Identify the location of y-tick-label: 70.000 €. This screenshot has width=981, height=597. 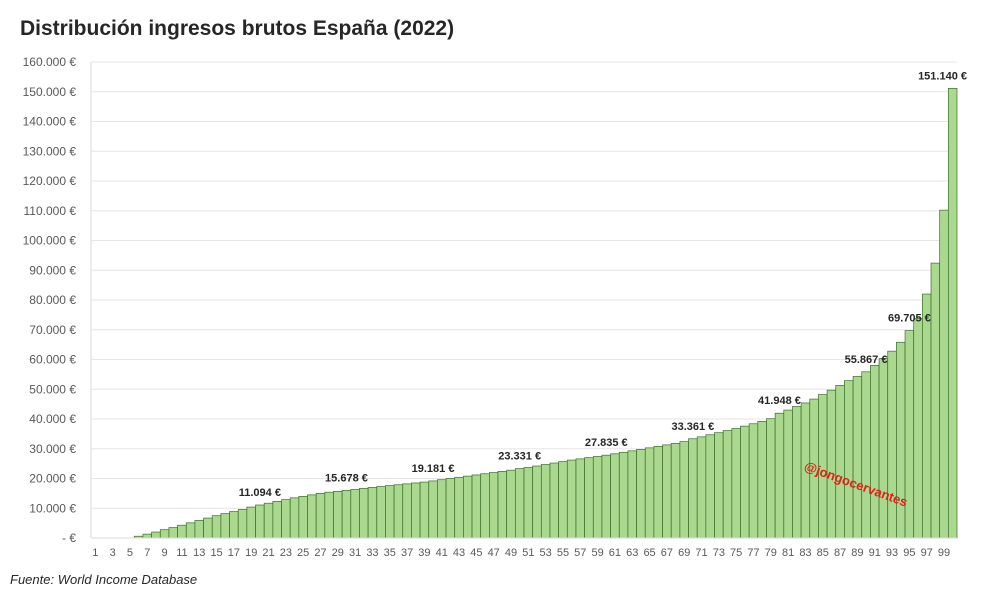
(52, 330).